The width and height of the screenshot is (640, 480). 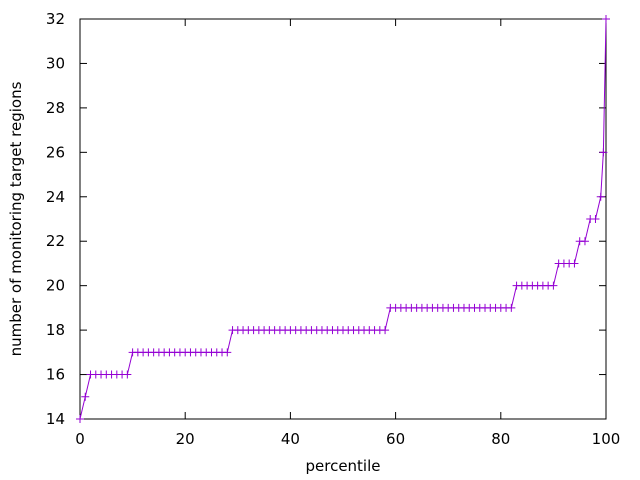 What do you see at coordinates (55, 108) in the screenshot?
I see `y-tick-label: 28` at bounding box center [55, 108].